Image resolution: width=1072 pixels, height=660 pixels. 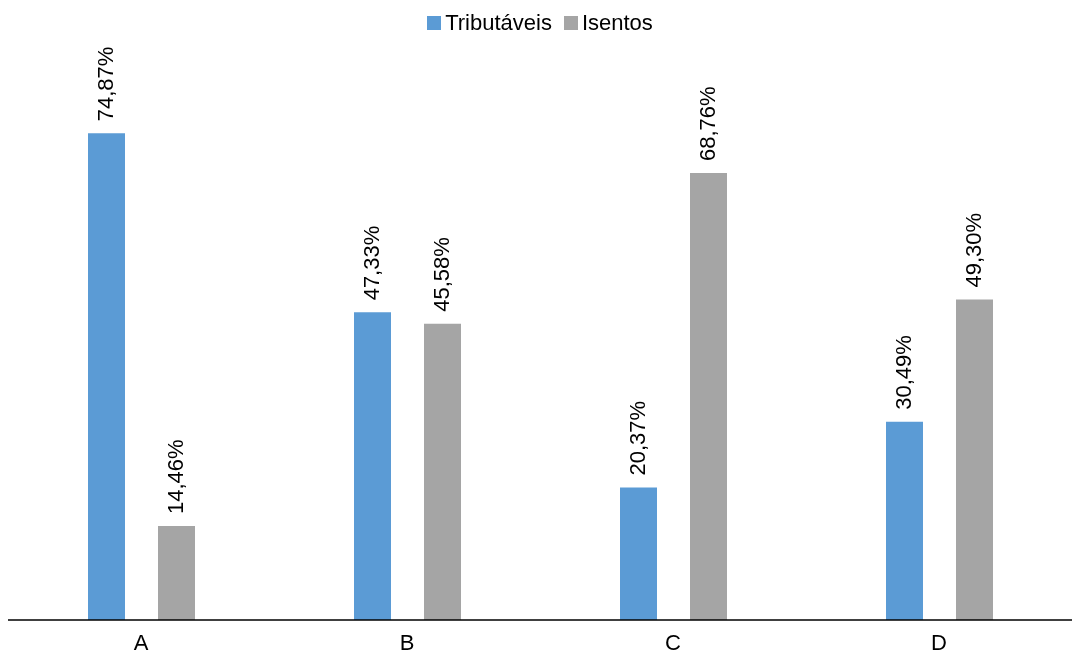 What do you see at coordinates (904, 372) in the screenshot?
I see `data-label: 30,49%` at bounding box center [904, 372].